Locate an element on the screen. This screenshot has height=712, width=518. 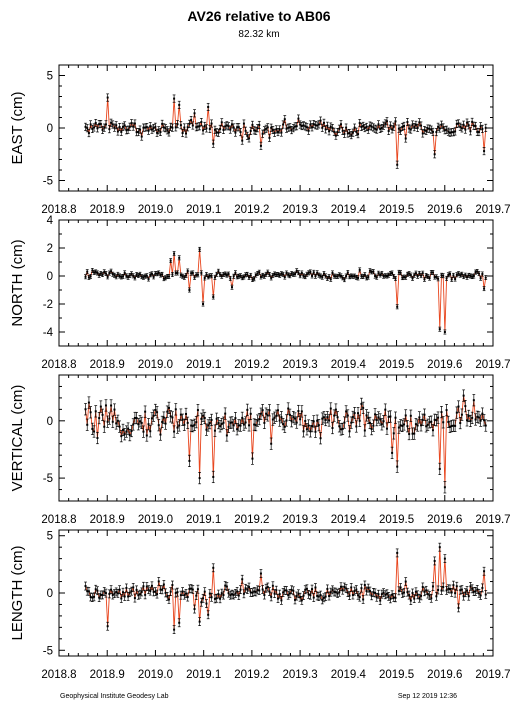
x-tick-label: 2019.7 is located at coordinates (492, 365).